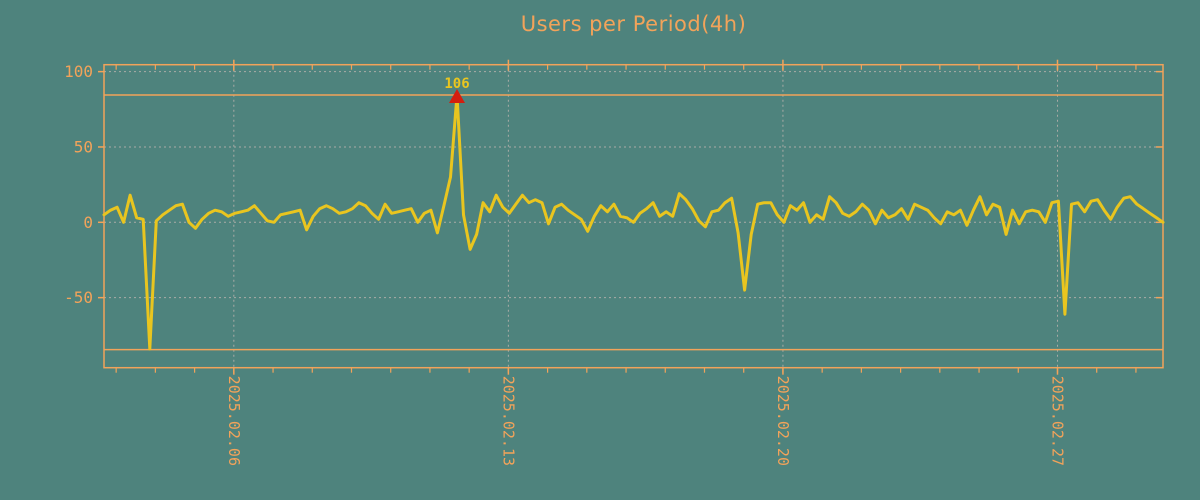  I want to click on max-marker-icon, so click(457, 96).